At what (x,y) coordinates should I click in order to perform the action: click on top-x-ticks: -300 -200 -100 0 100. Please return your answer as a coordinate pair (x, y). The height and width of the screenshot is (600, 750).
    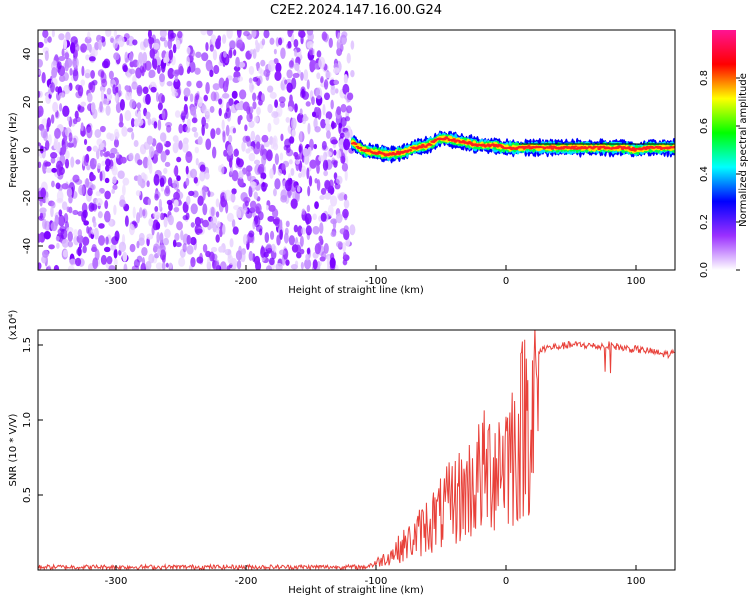
    Looking at the image, I should click on (375, 276).